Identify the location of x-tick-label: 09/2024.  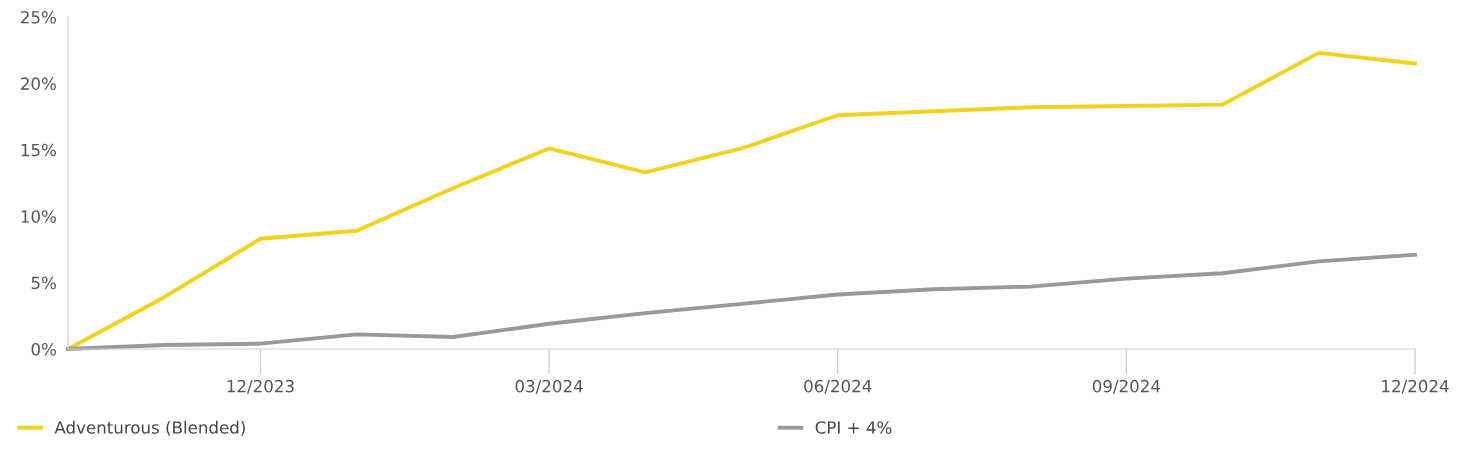
(1126, 386).